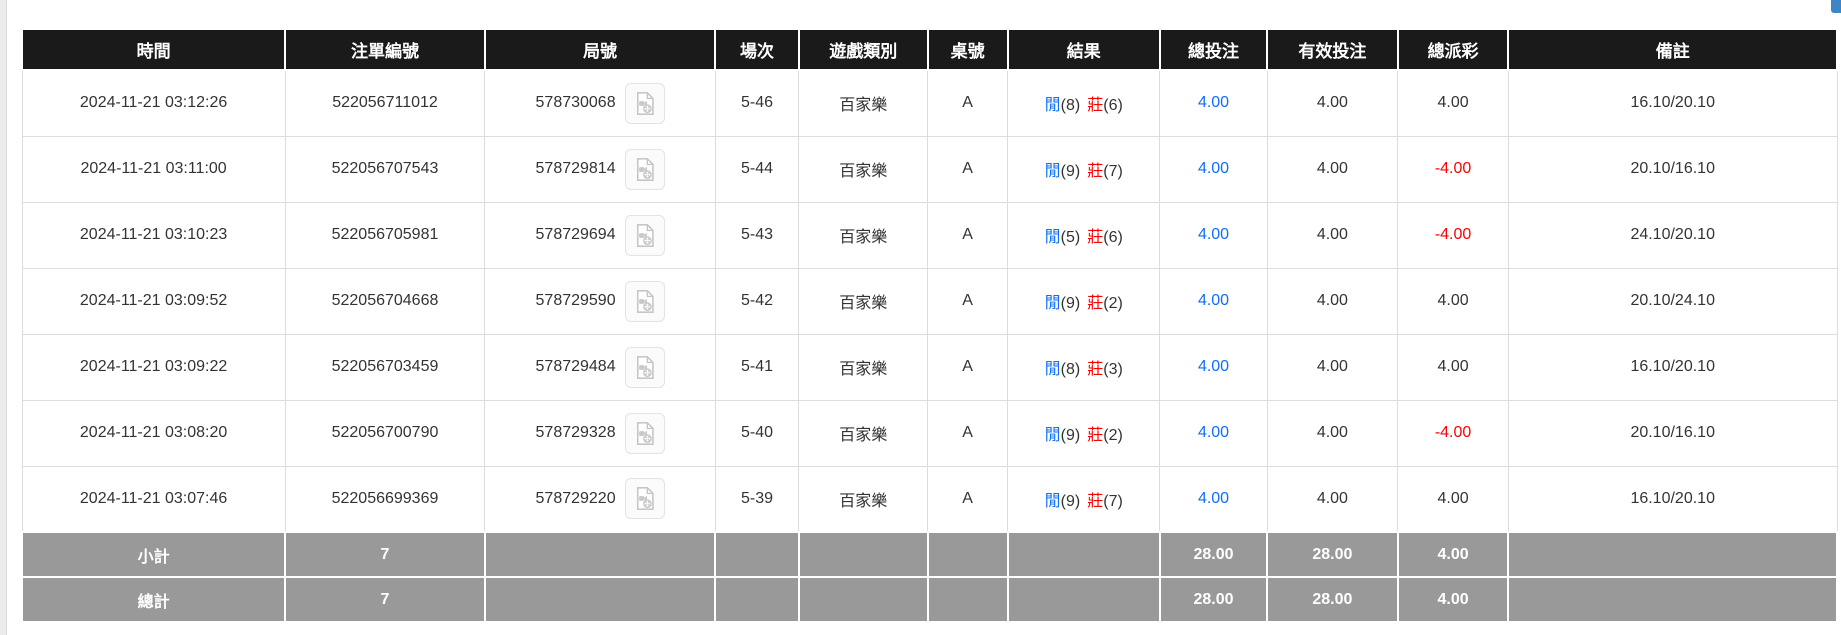  I want to click on grand-total-count: 7, so click(385, 599).